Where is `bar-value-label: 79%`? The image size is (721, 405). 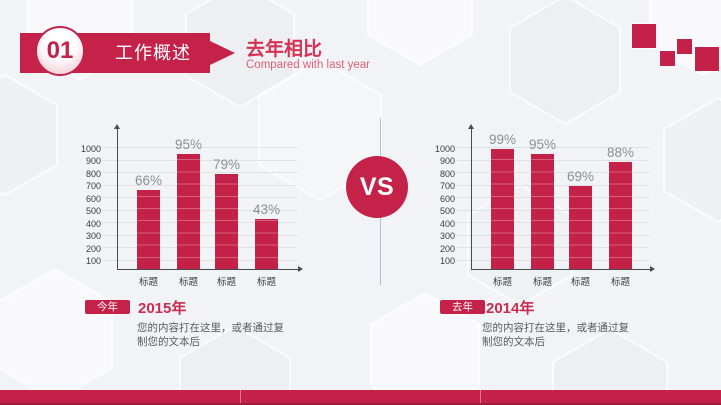 bar-value-label: 79% is located at coordinates (226, 164).